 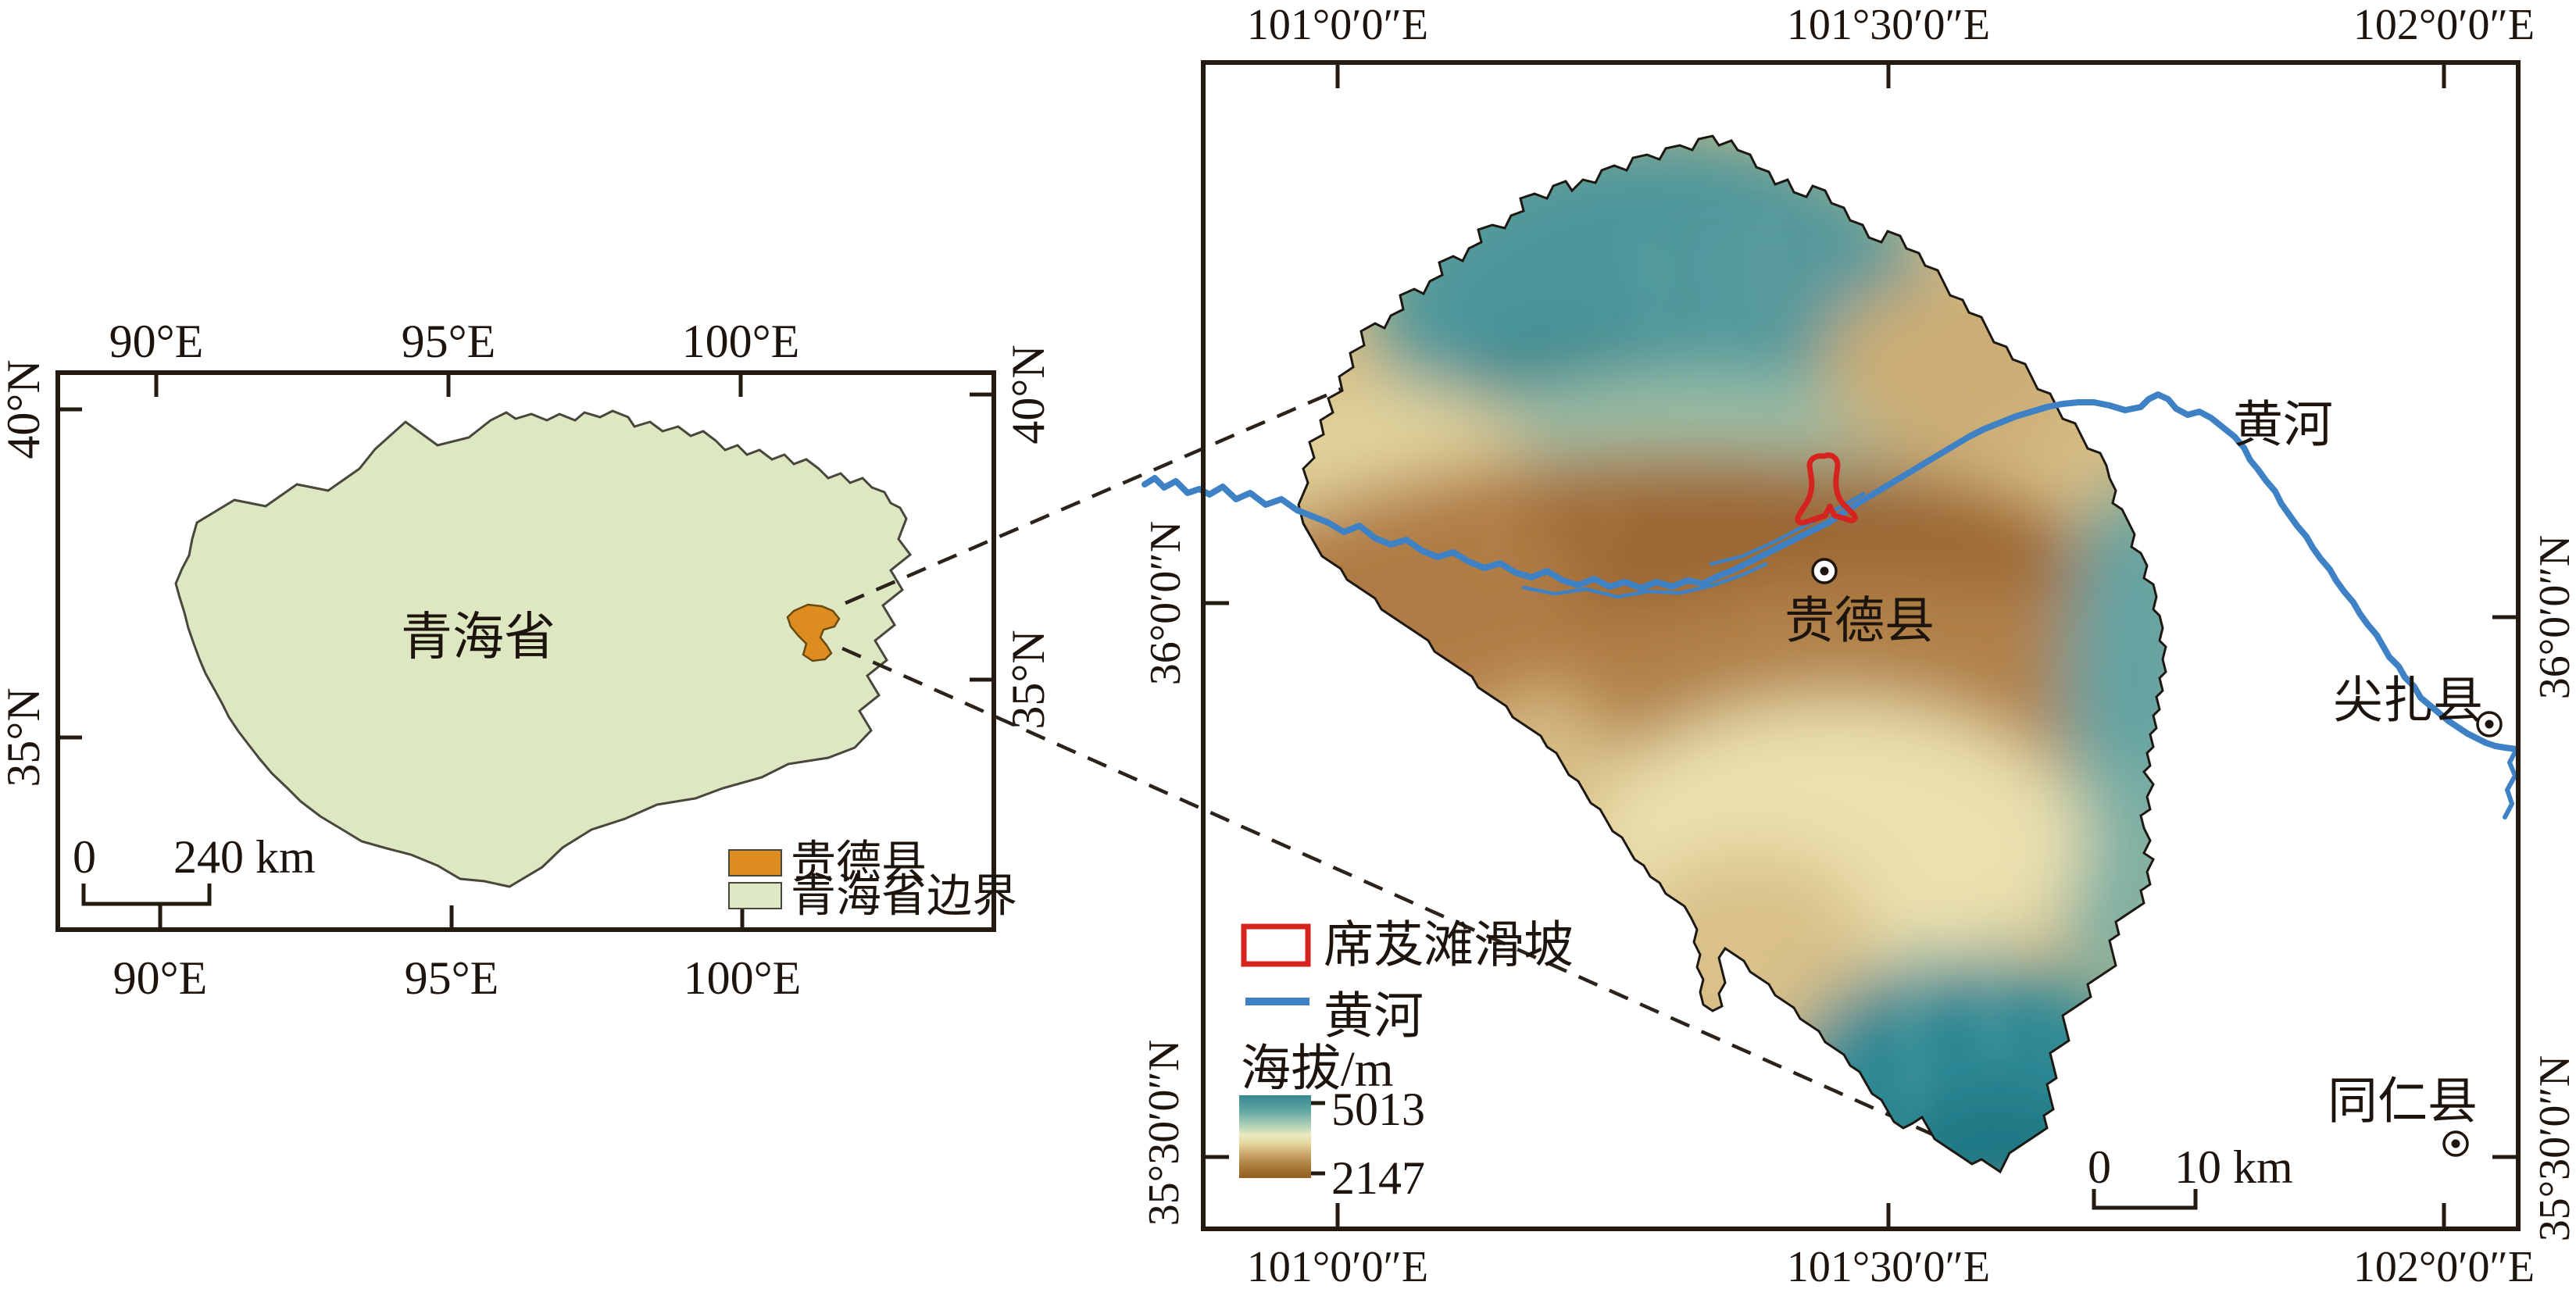 What do you see at coordinates (1860, 621) in the screenshot?
I see `label-guide-county: 贵德县` at bounding box center [1860, 621].